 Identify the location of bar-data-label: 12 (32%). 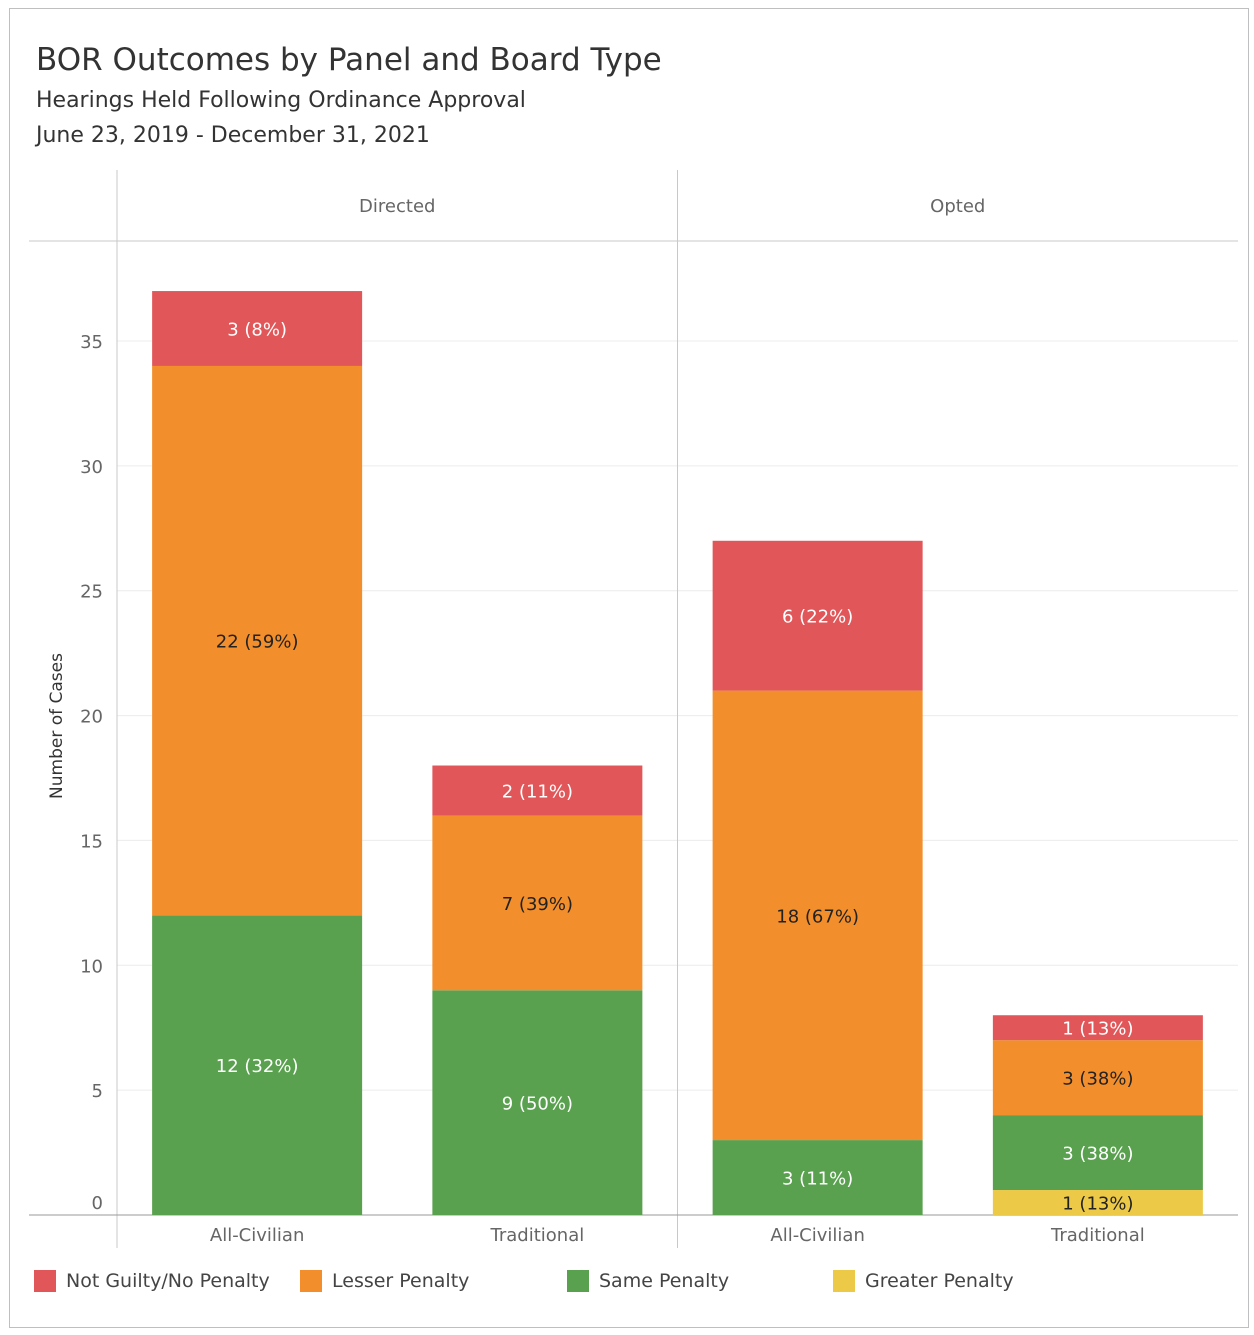
(257, 1066).